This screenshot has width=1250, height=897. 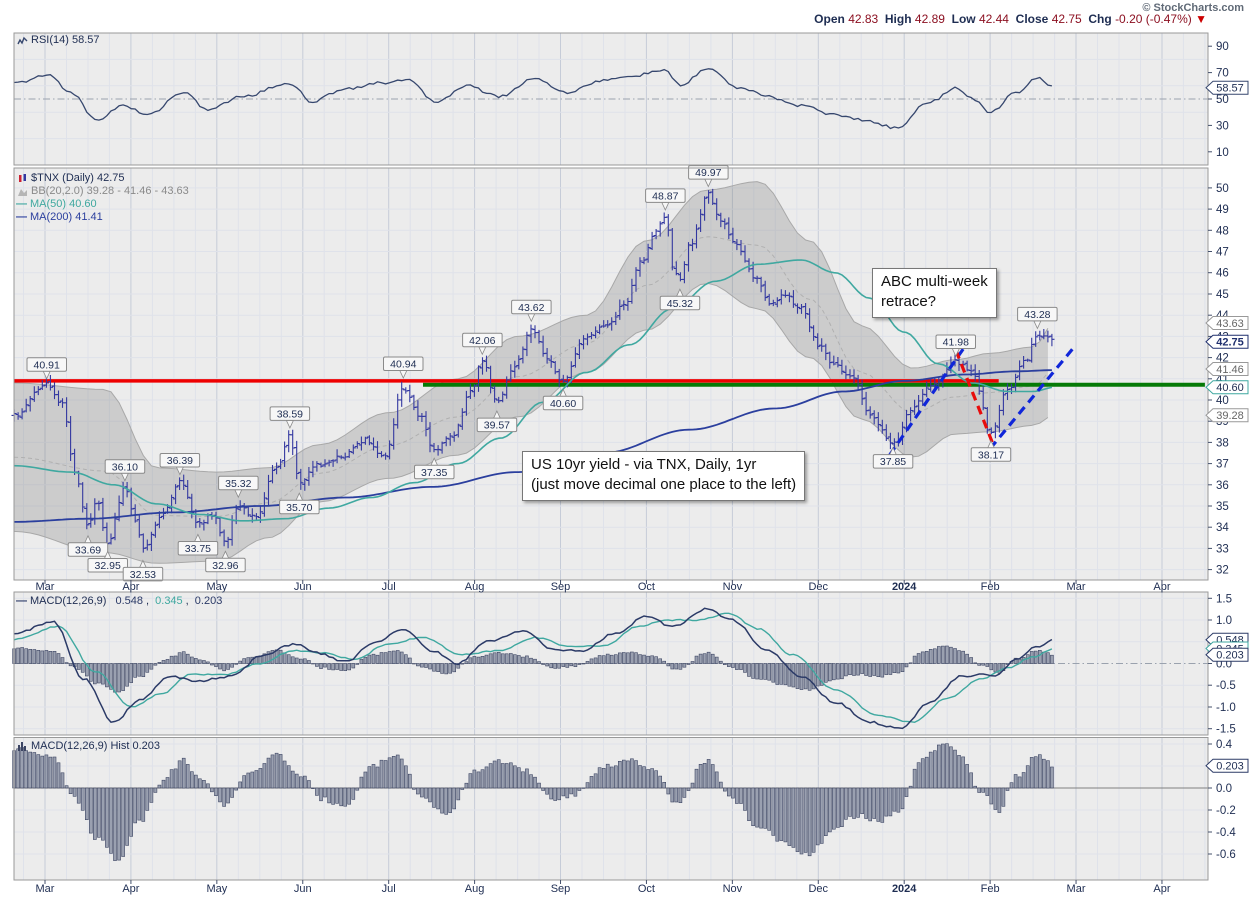 I want to click on svg-text: 36, so click(x=1222, y=486).